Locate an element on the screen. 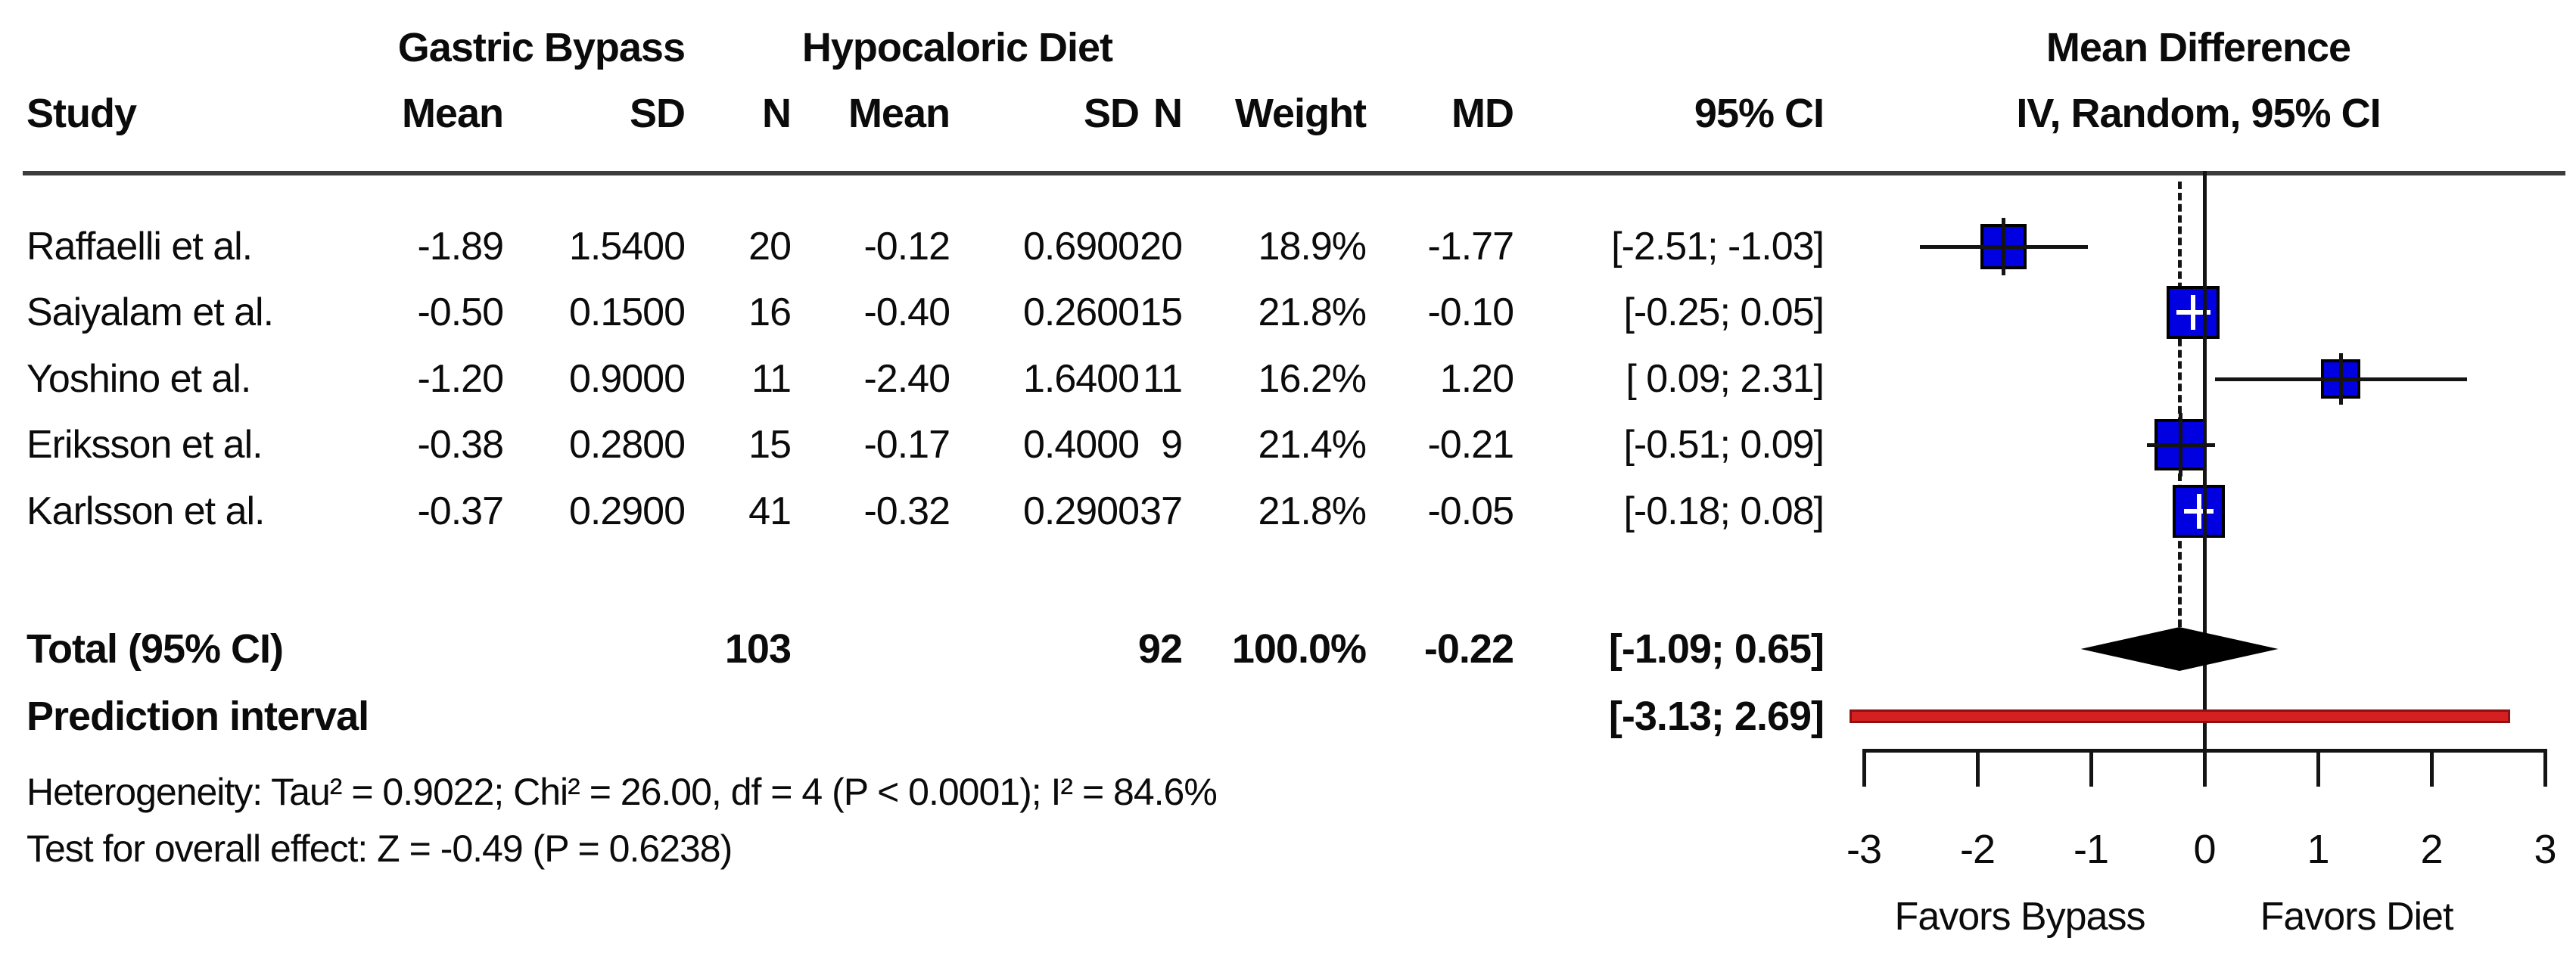  prediction-label: Prediction interval is located at coordinates (197, 716).